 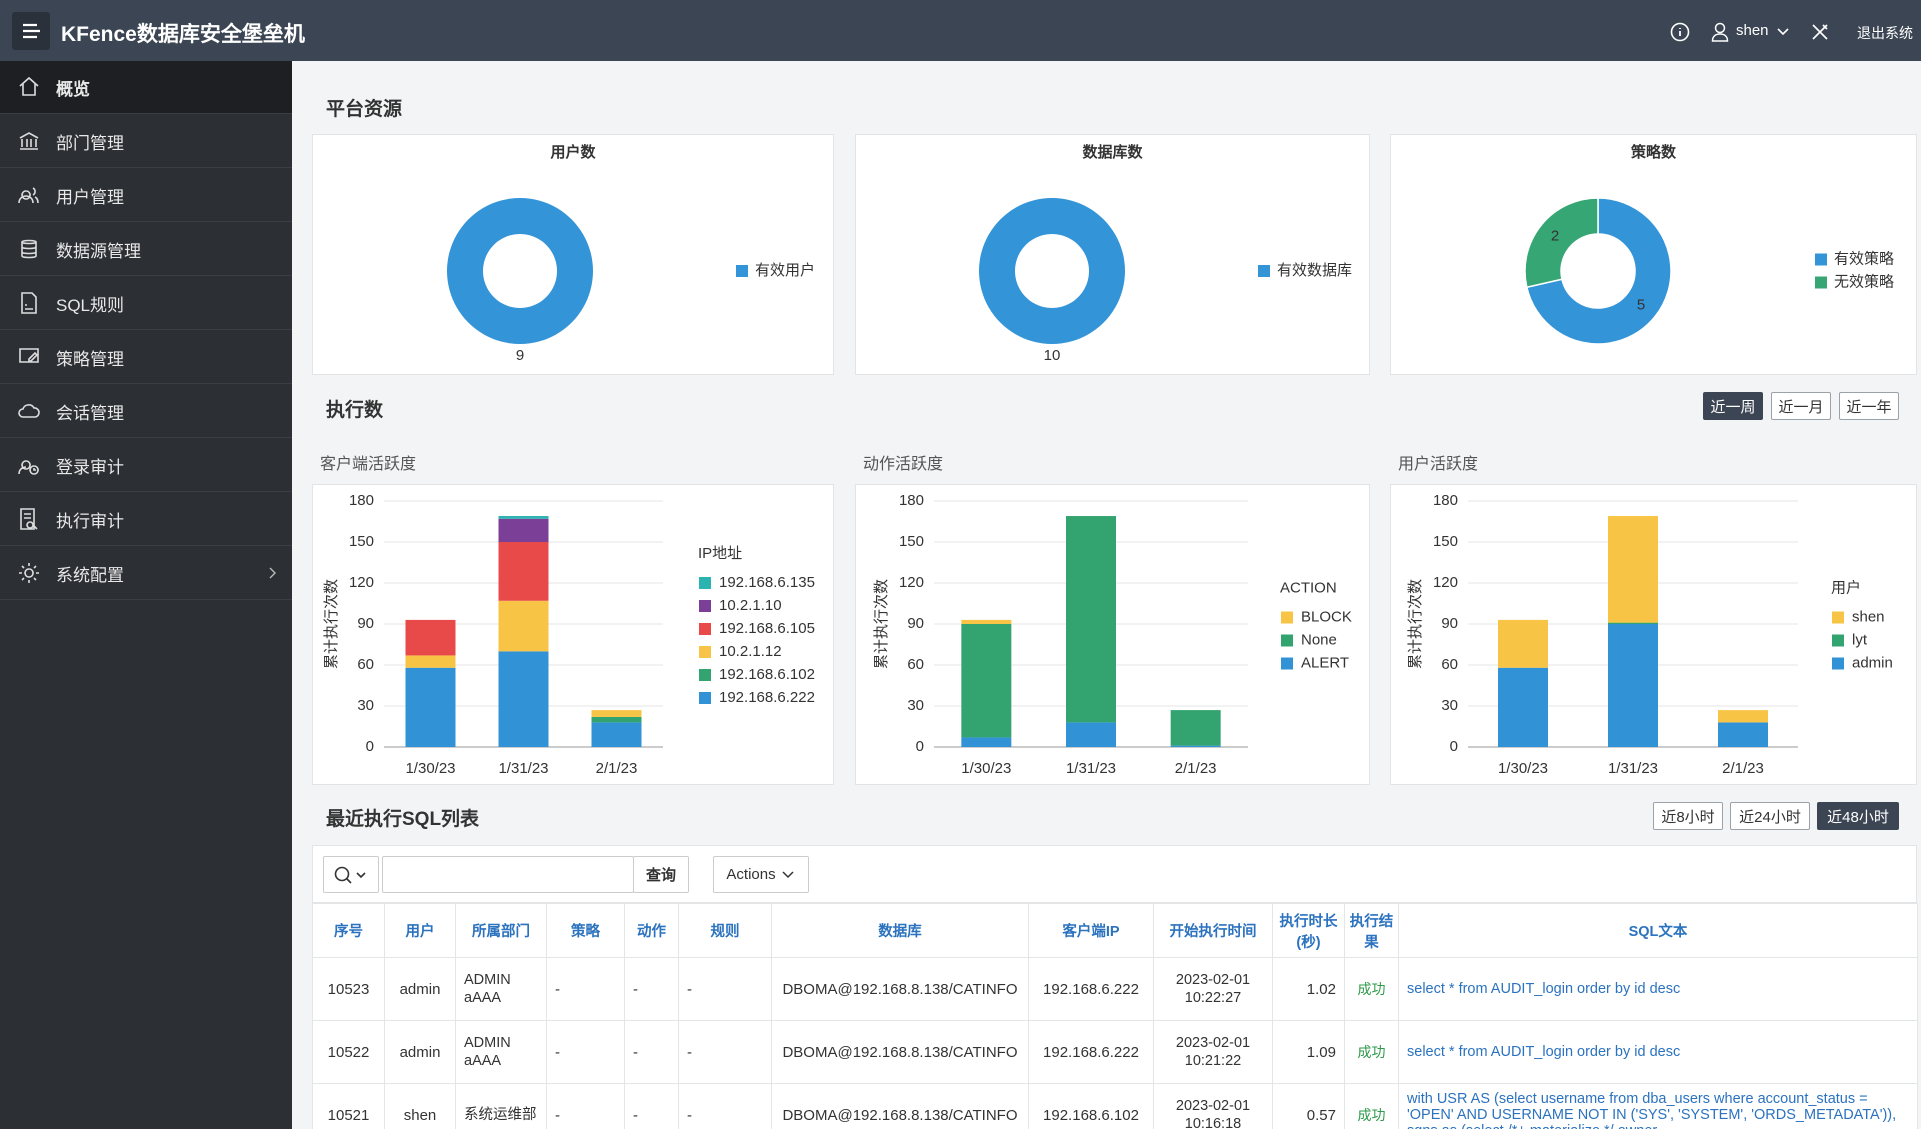 I want to click on column-header: 客户端IP, so click(x=1091, y=930).